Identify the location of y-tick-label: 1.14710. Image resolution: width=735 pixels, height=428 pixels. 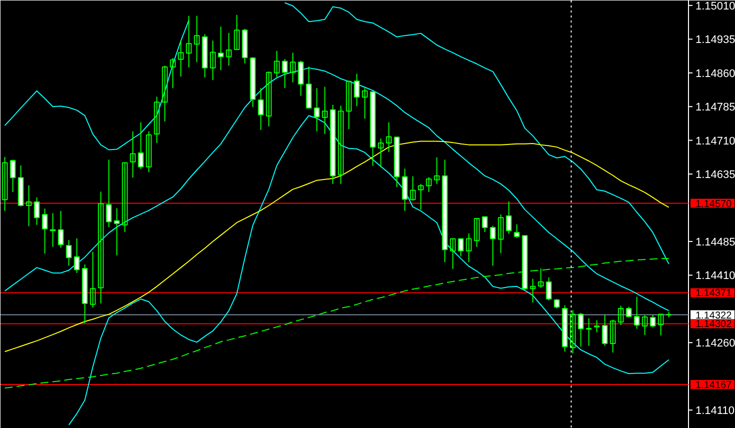
(715, 141).